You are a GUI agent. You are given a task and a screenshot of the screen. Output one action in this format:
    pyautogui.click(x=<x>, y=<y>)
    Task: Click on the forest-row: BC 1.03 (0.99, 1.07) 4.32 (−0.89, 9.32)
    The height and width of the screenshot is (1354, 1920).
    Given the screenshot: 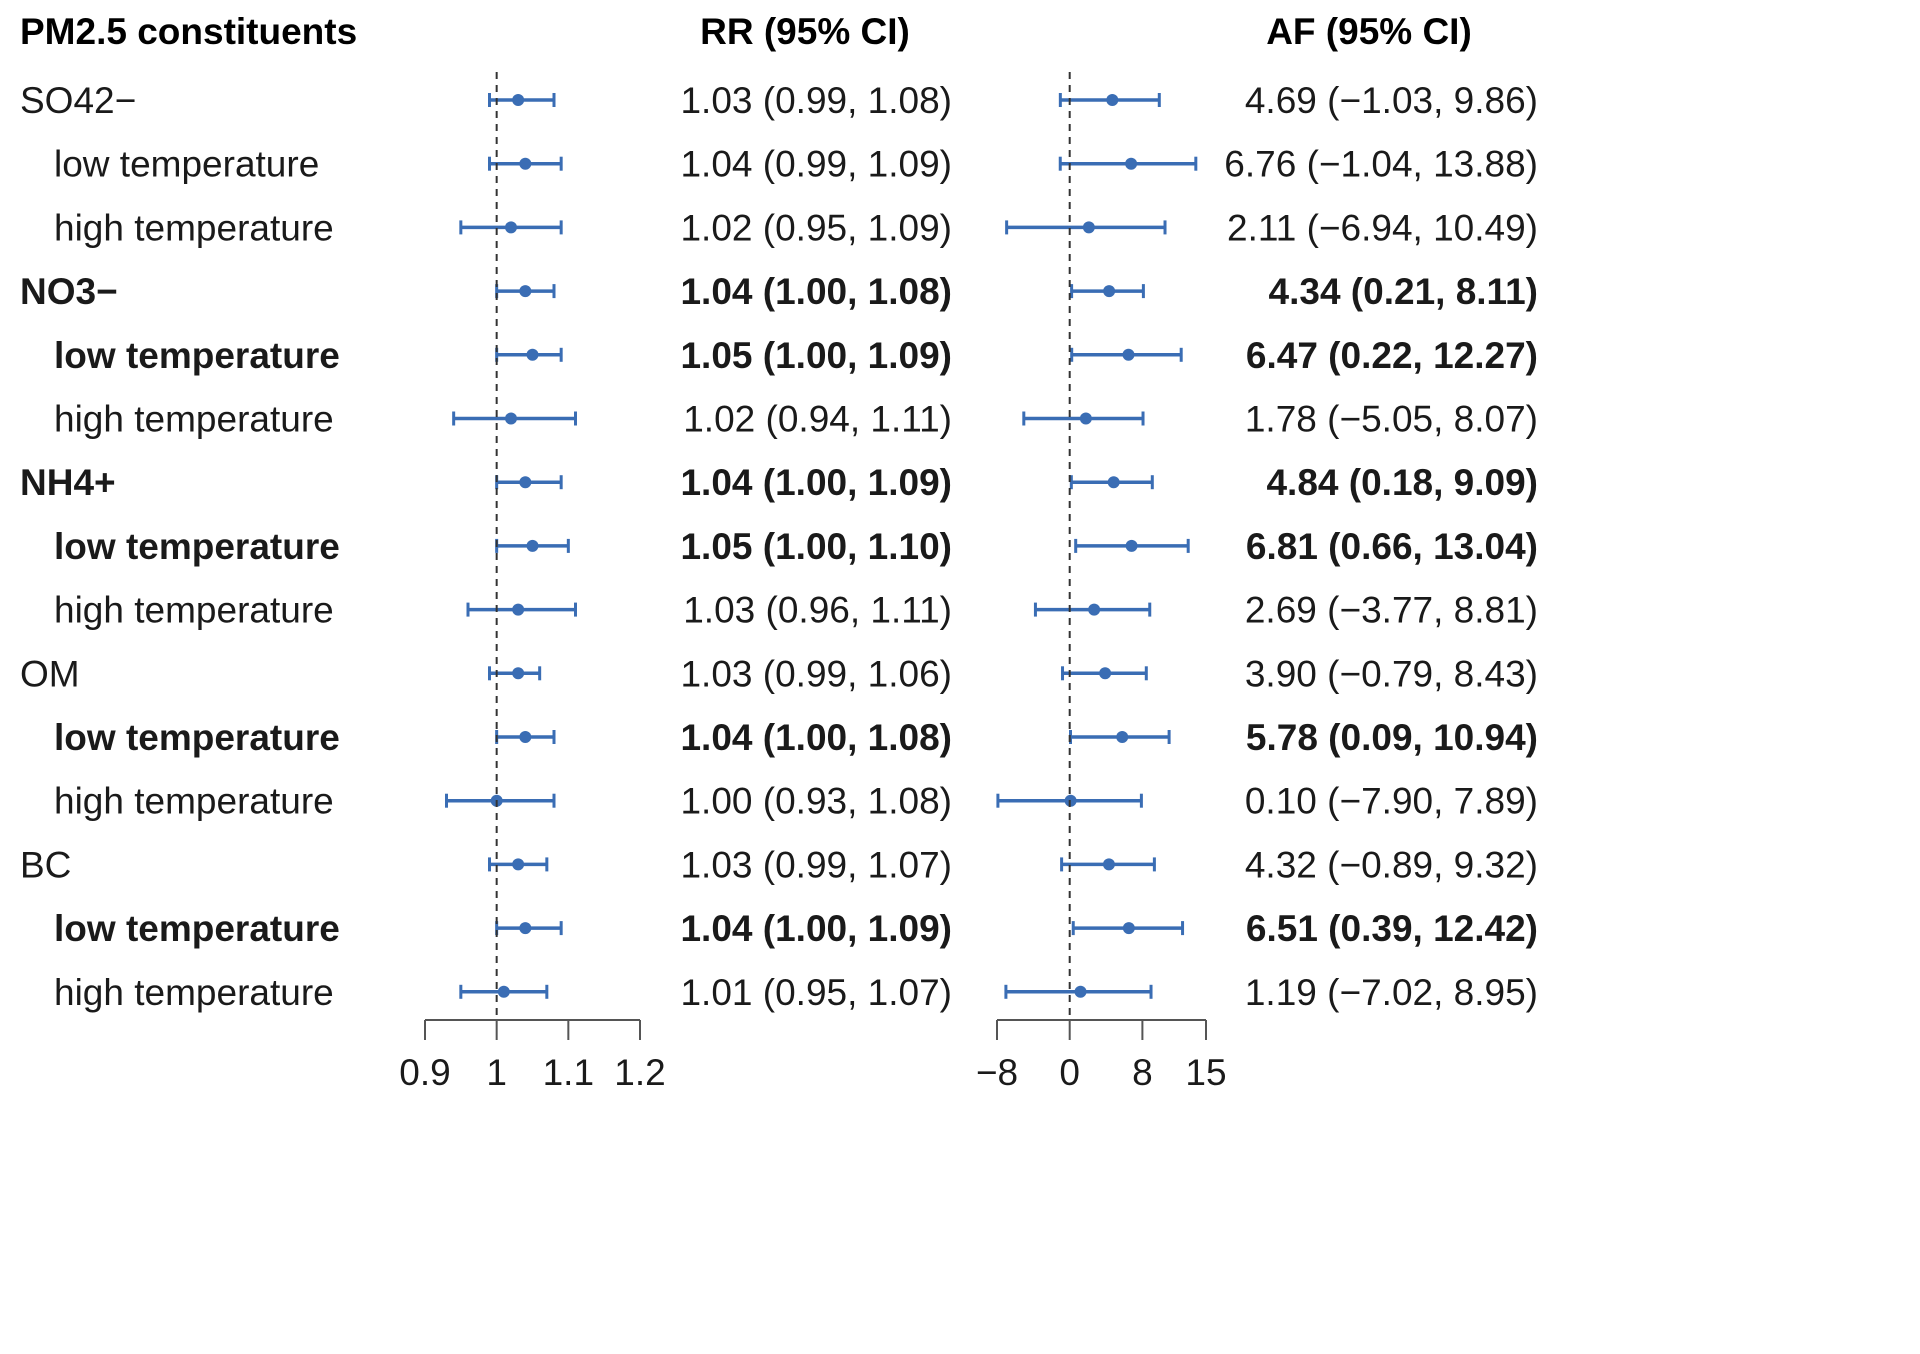 What is the action you would take?
    pyautogui.click(x=779, y=864)
    